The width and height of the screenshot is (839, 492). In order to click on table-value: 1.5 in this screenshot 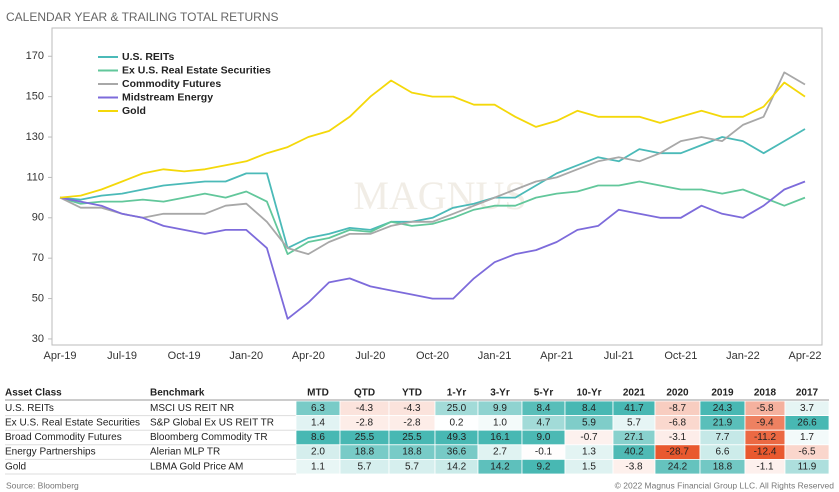, I will do `click(589, 466)`.